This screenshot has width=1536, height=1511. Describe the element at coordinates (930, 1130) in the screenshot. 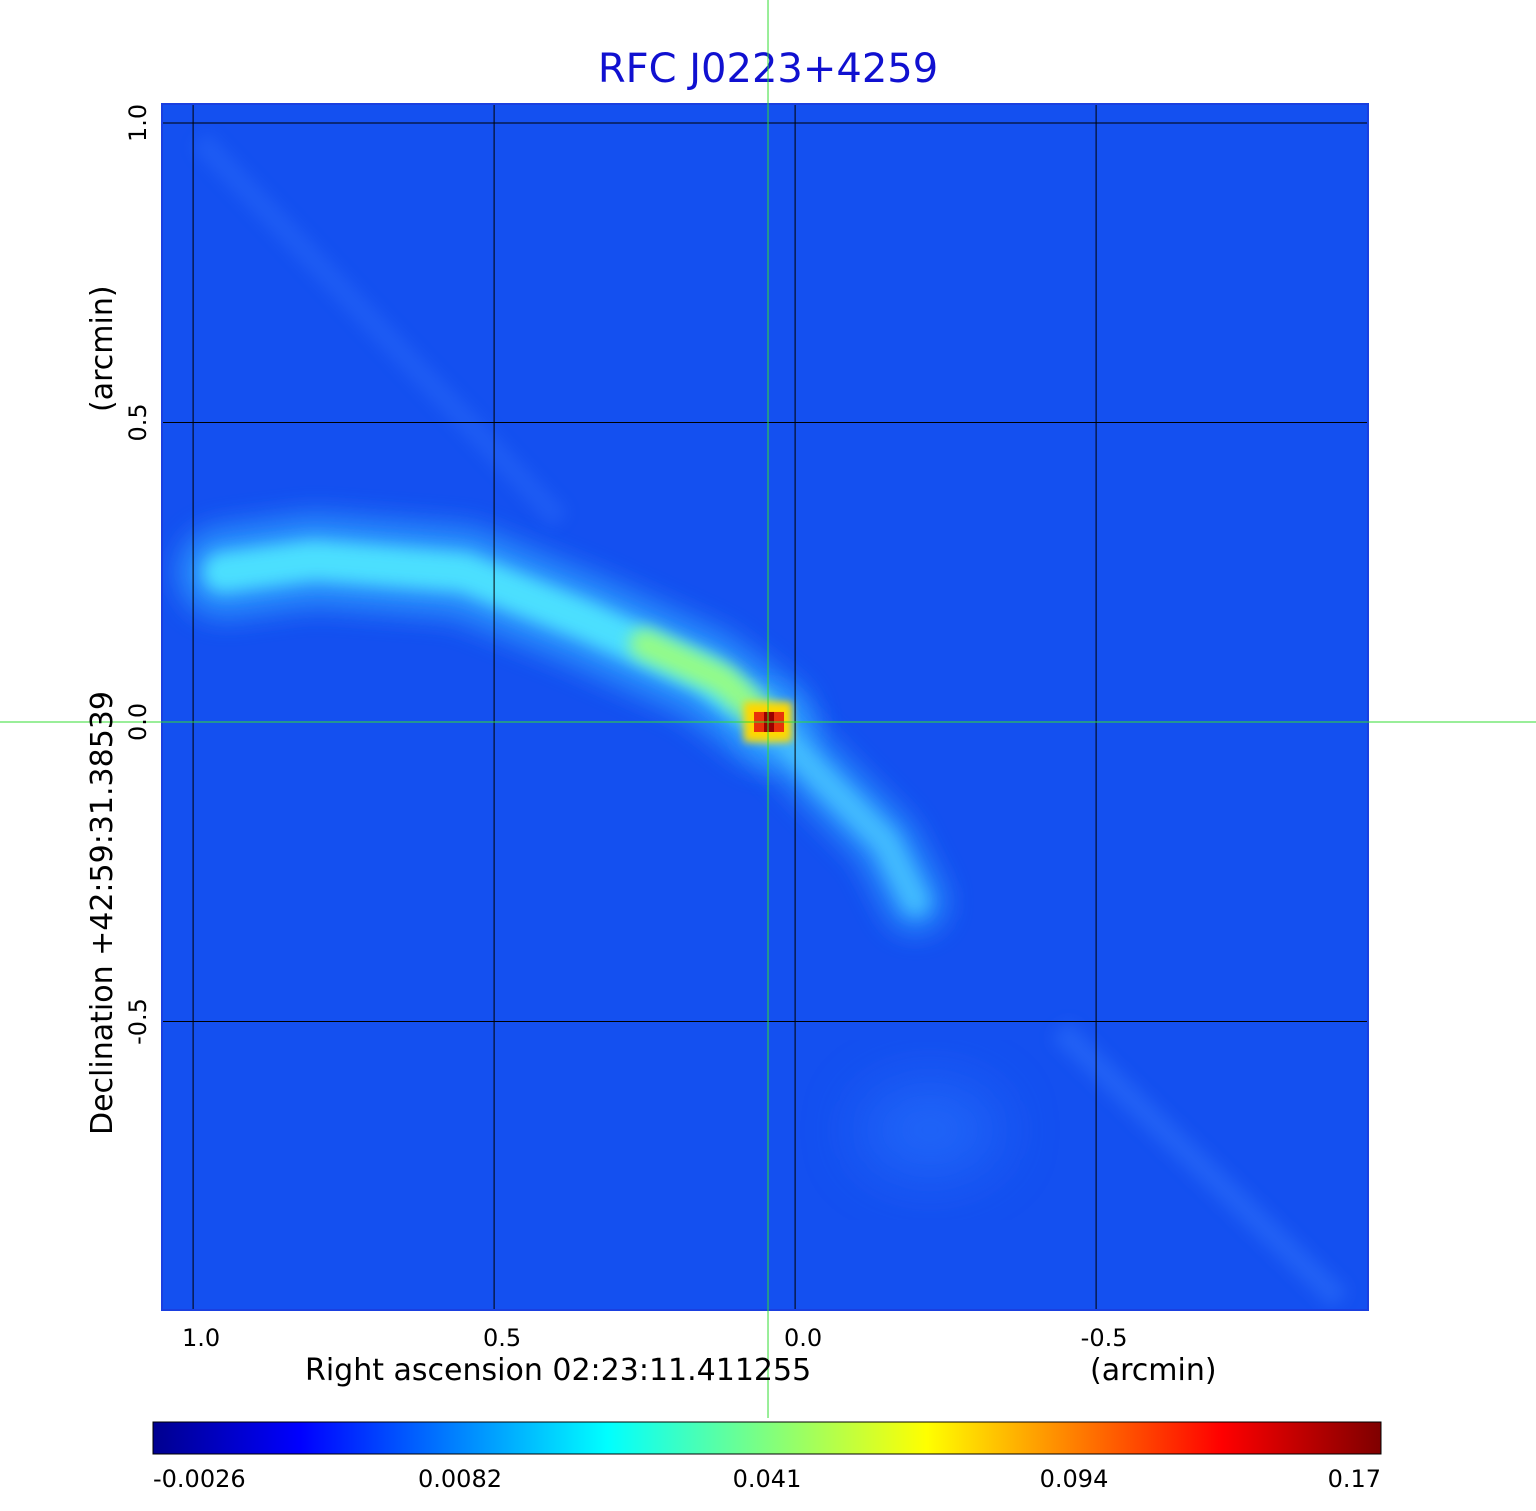

I see `sidelobe-southwest` at that location.